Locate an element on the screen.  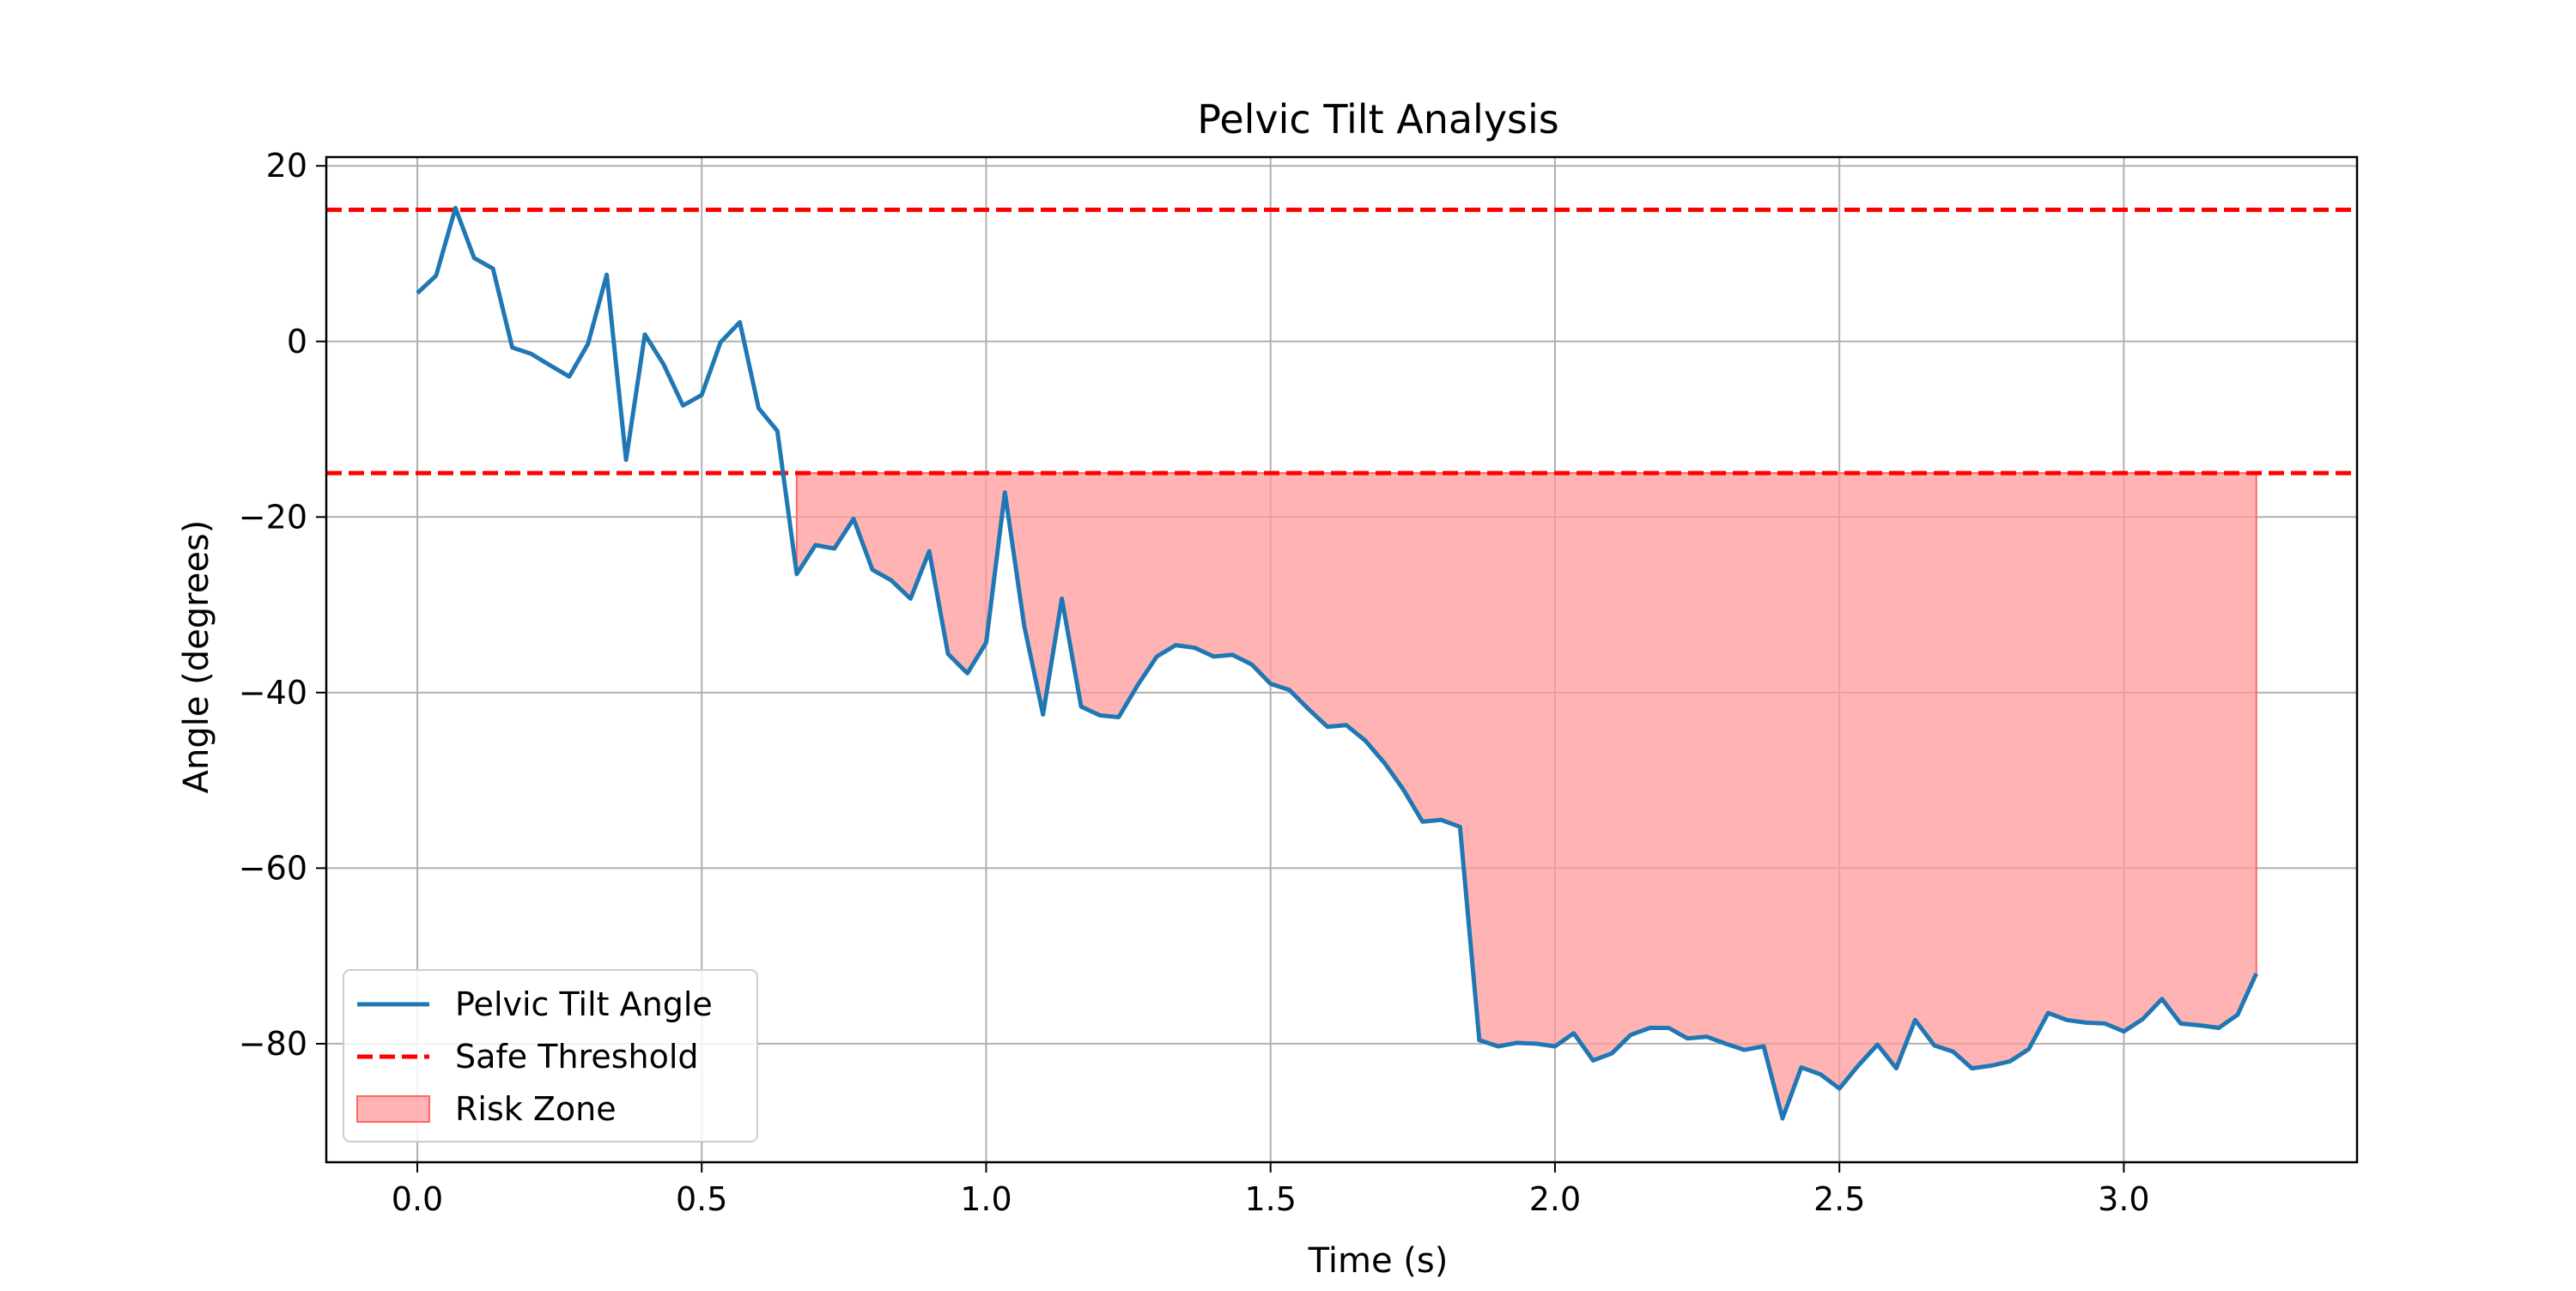
x-tick-label: 1.5 is located at coordinates (1270, 1199).